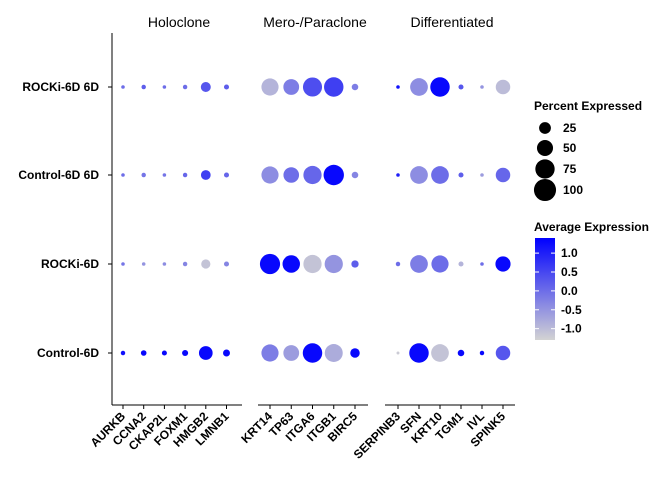  Describe the element at coordinates (355, 353) in the screenshot. I see `dot-control-6d-birc5` at that location.